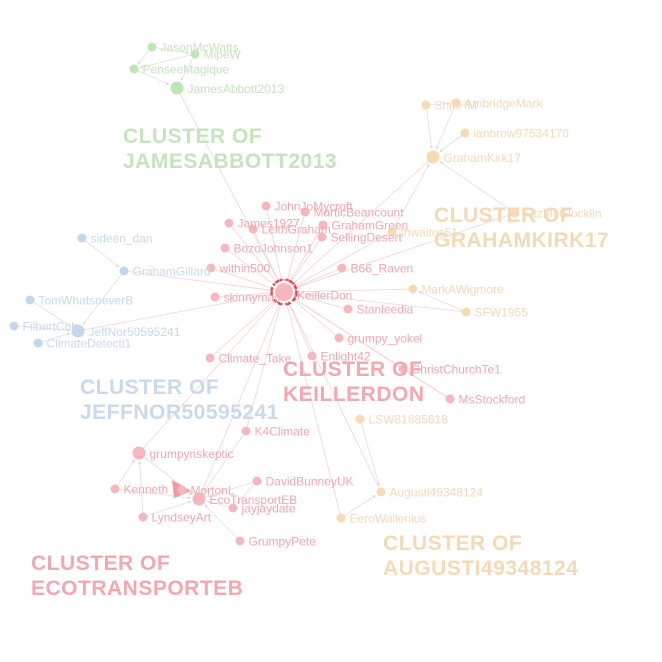 The image size is (662, 662). Describe the element at coordinates (382, 268) in the screenshot. I see `node-label-B66_Raven: B66_Raven` at that location.